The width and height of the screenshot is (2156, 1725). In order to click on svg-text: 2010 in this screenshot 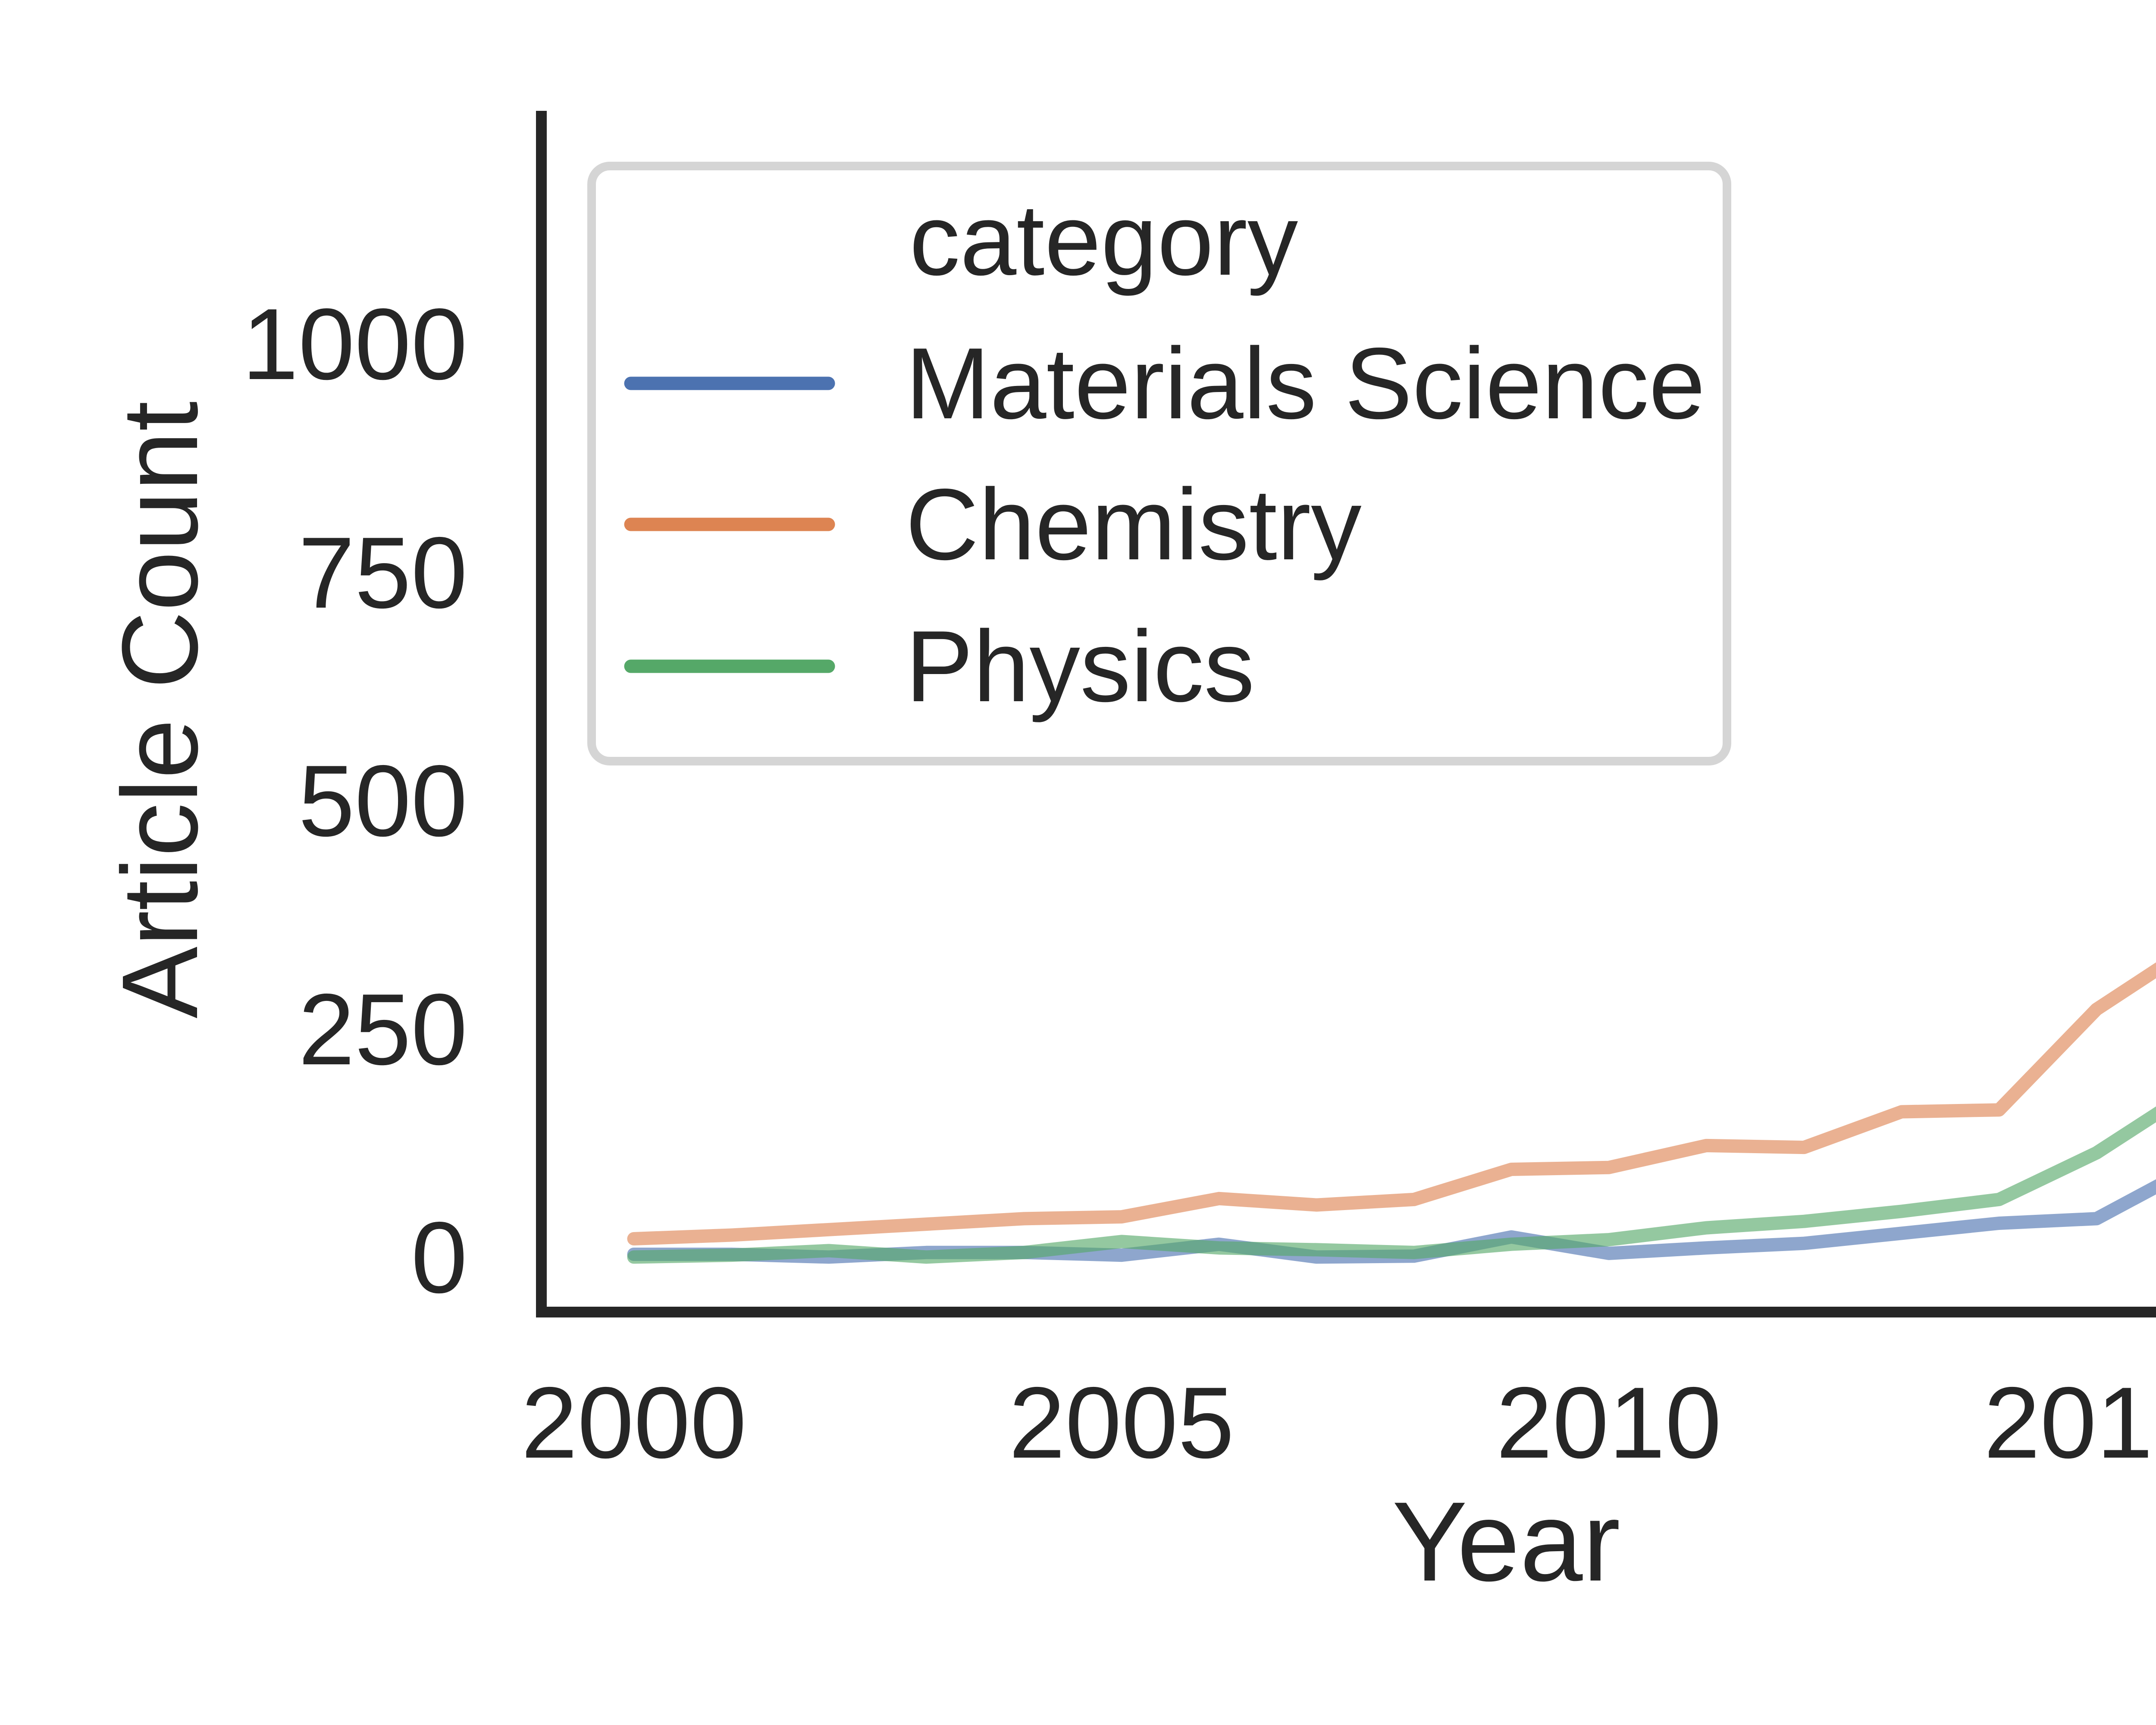, I will do `click(1609, 1423)`.